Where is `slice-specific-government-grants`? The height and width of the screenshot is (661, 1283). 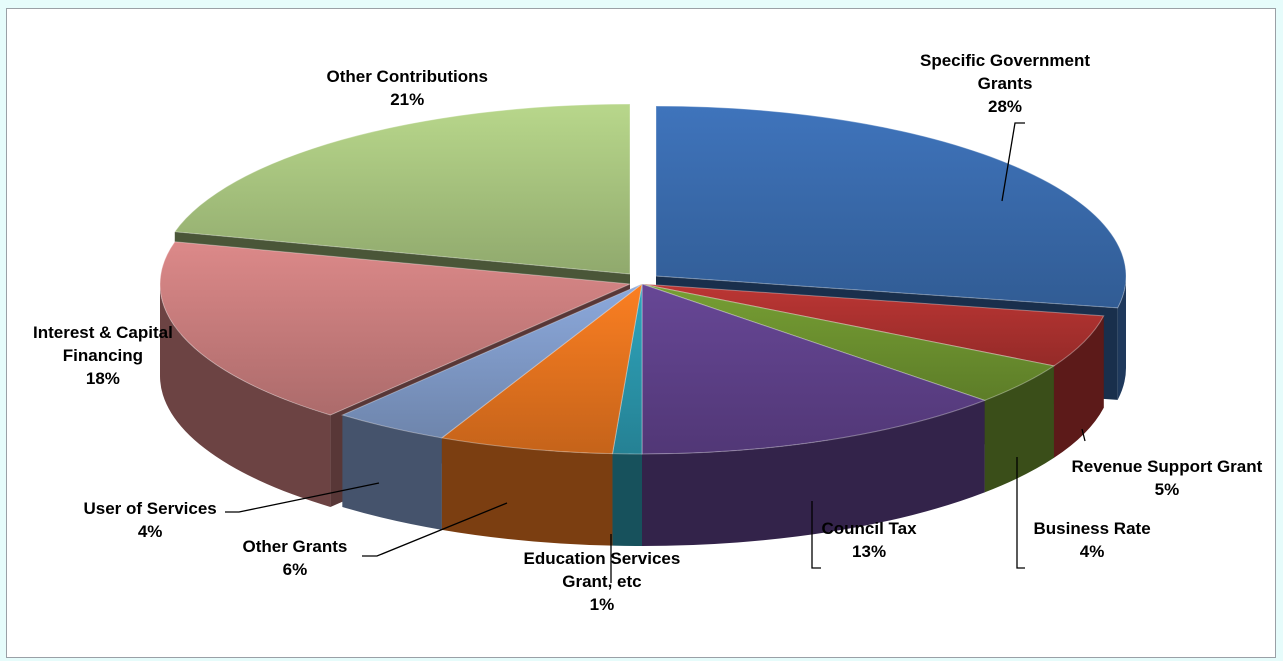 slice-specific-government-grants is located at coordinates (891, 207).